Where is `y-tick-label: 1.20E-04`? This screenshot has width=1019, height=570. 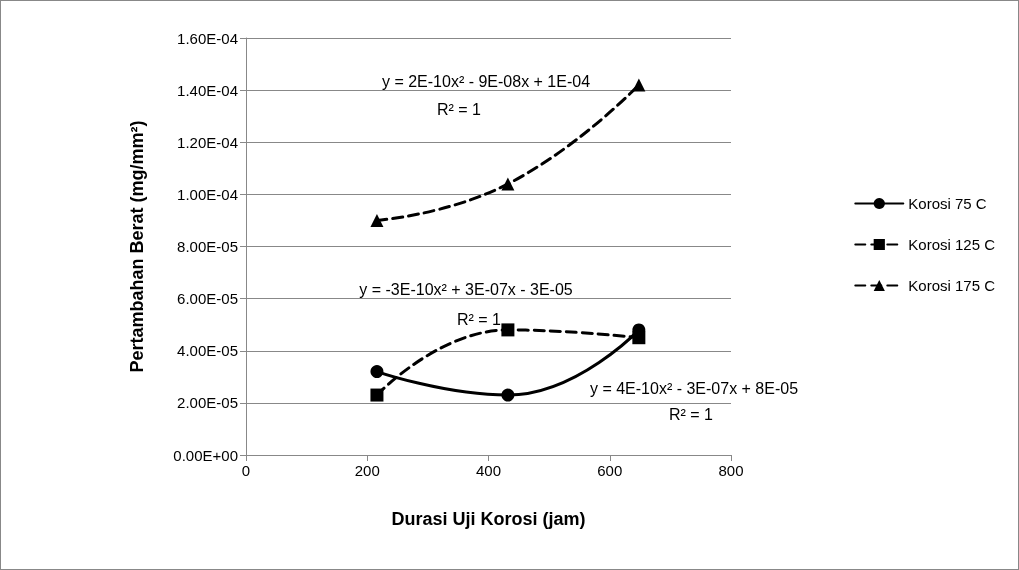 y-tick-label: 1.20E-04 is located at coordinates (207, 142).